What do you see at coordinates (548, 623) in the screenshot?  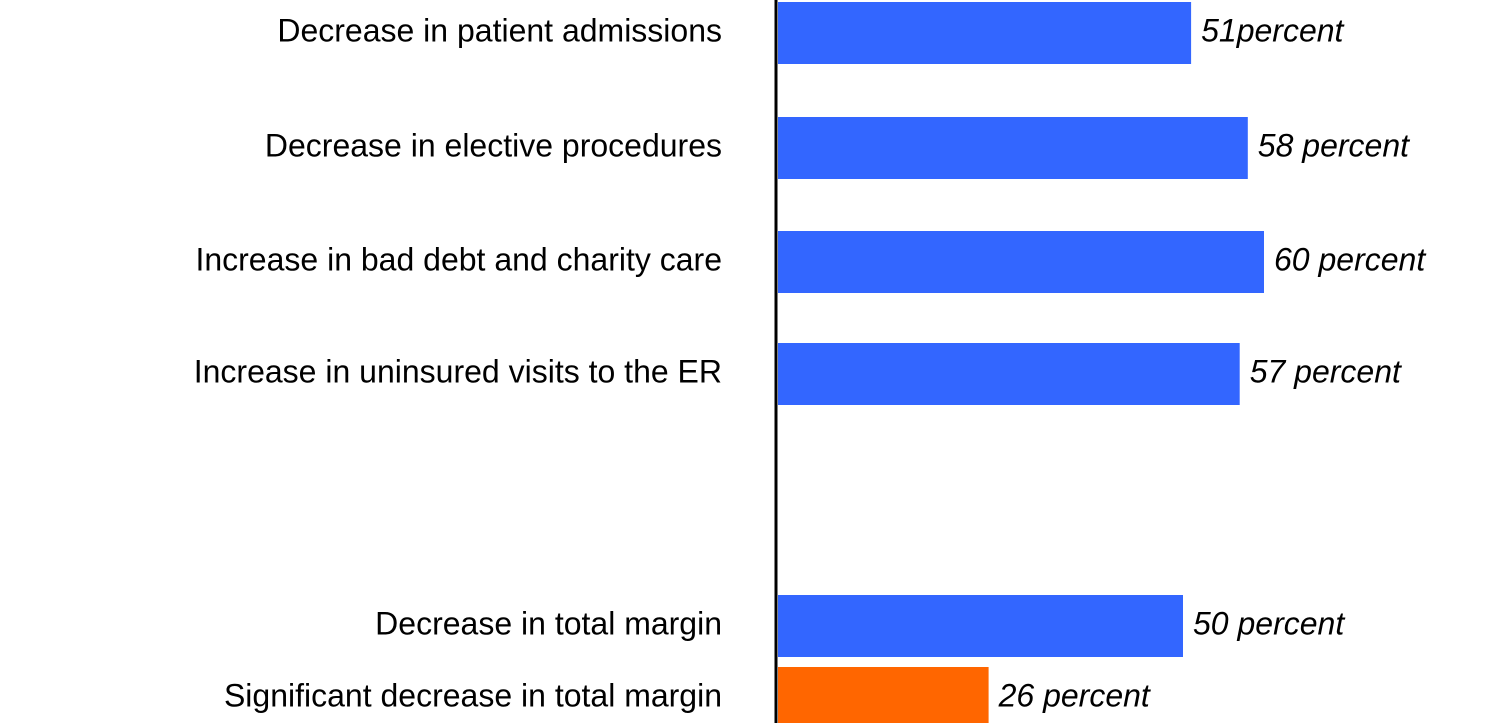 I see `category-label: Decrease in total margin` at bounding box center [548, 623].